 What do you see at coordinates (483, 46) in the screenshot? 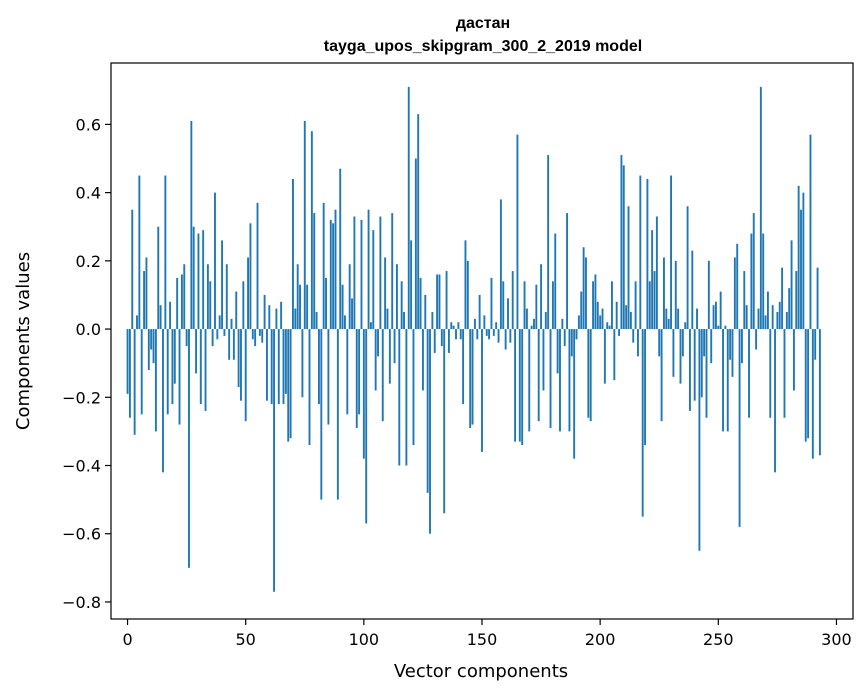
I see `chart-subtitle: tayga_upos_skipgram_300_2_2019 model` at bounding box center [483, 46].